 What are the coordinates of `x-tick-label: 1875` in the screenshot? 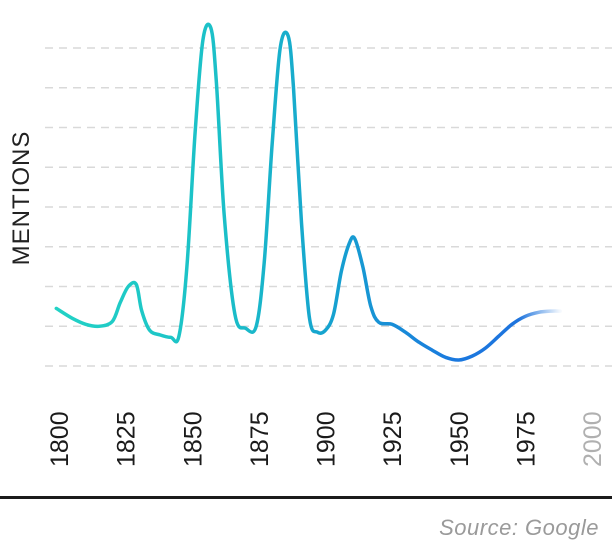 It's located at (260, 439).